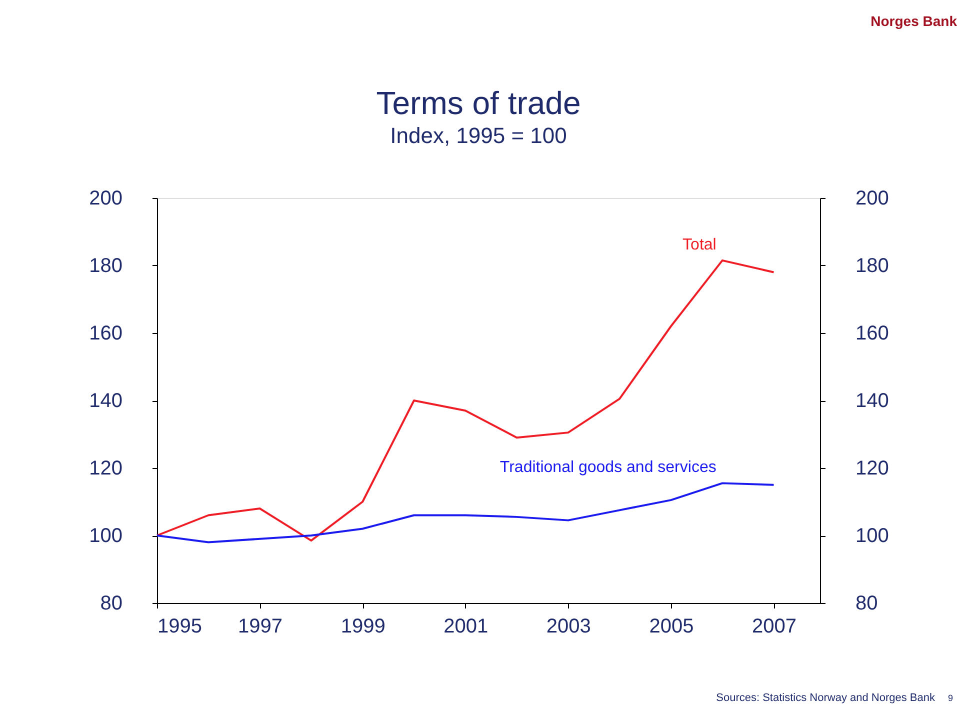 Image resolution: width=957 pixels, height=726 pixels. Describe the element at coordinates (826, 698) in the screenshot. I see `source-note: Sources: Statistics Norway and Norges Bank` at that location.